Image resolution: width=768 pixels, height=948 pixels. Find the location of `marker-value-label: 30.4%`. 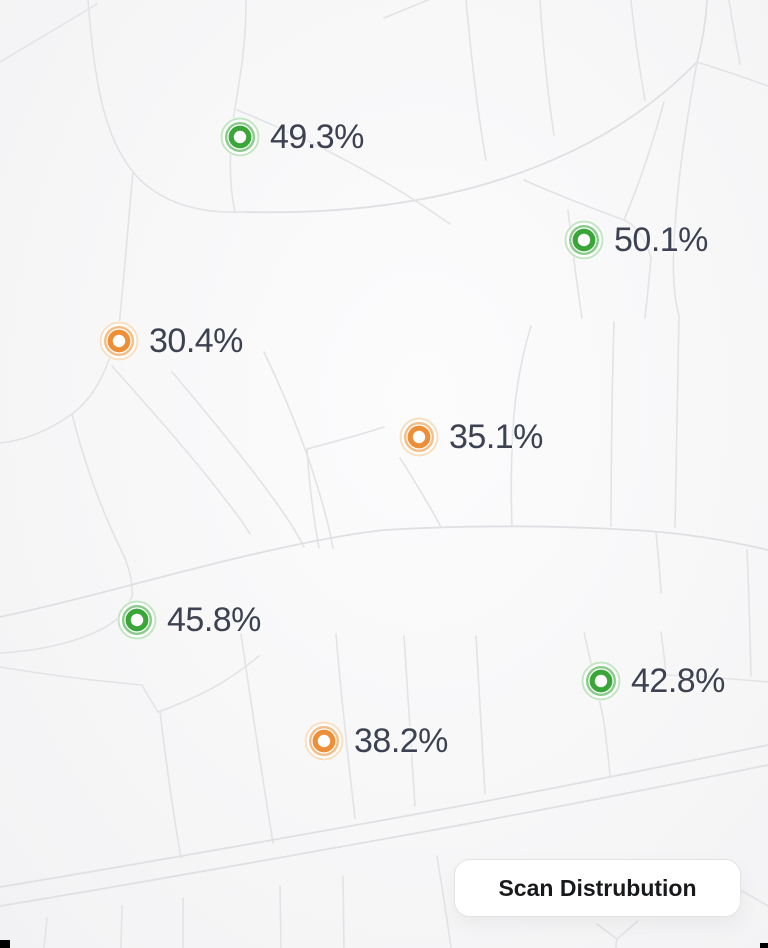

marker-value-label: 30.4% is located at coordinates (196, 341).